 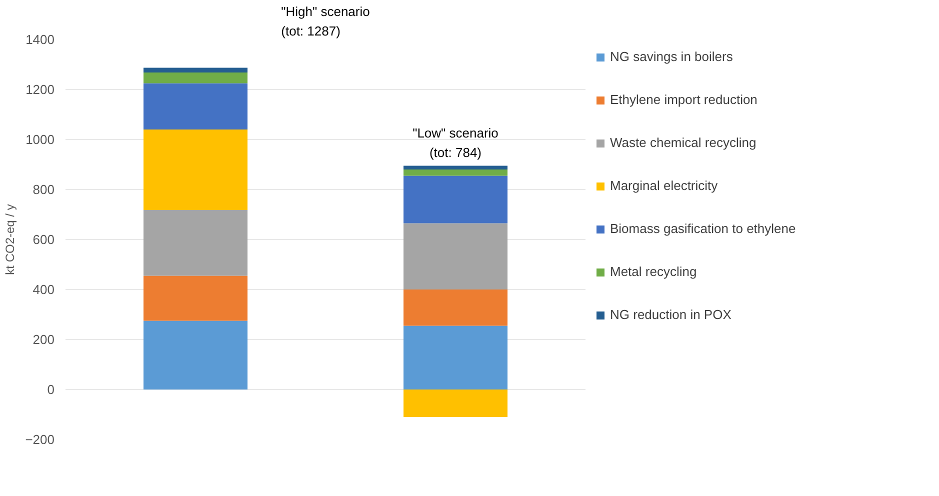 I want to click on y-tick-label: 1400, so click(x=40, y=39).